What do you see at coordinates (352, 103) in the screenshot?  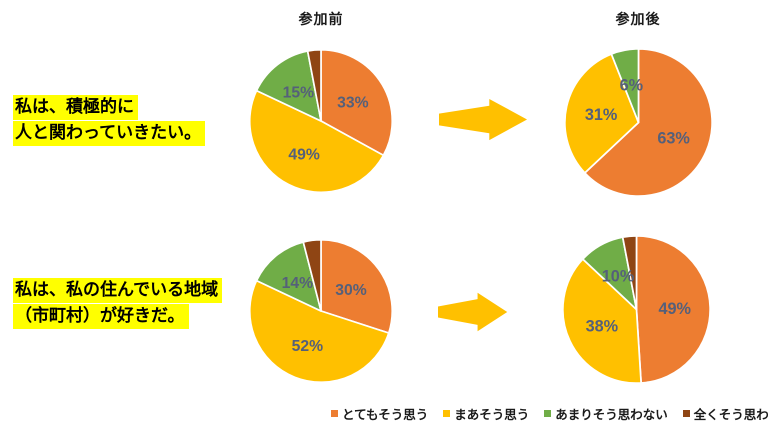 I see `pie-percent-label-q1-before-0: 33%` at bounding box center [352, 103].